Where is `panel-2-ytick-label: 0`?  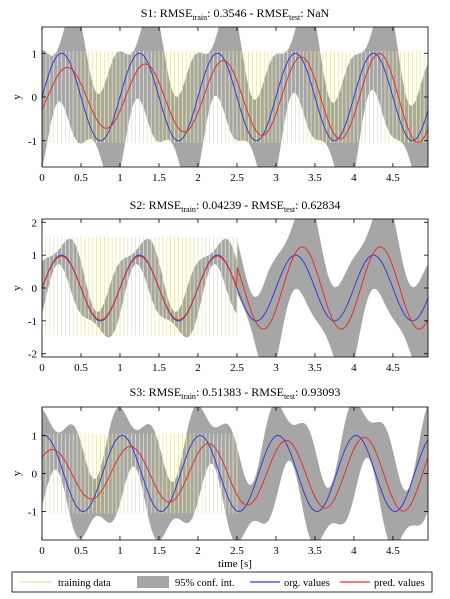
panel-2-ytick-label: 0 is located at coordinates (35, 289).